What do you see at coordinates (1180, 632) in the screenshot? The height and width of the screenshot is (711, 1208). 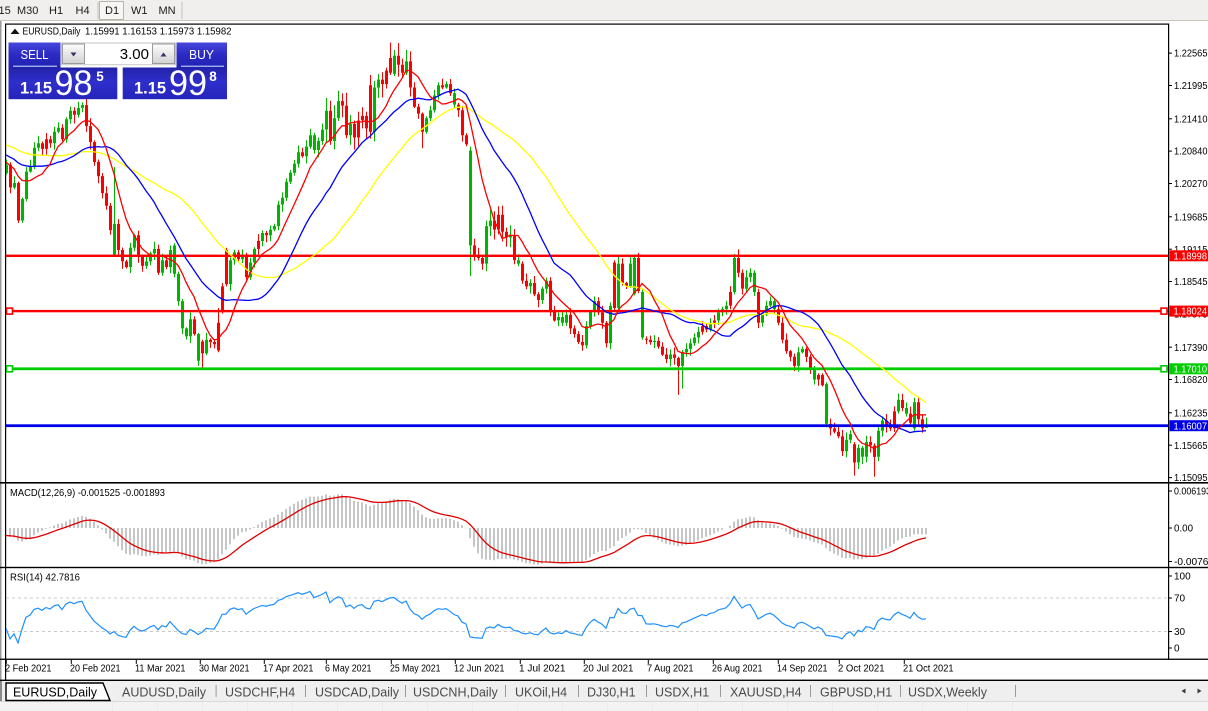 I see `svg-text: 30` at bounding box center [1180, 632].